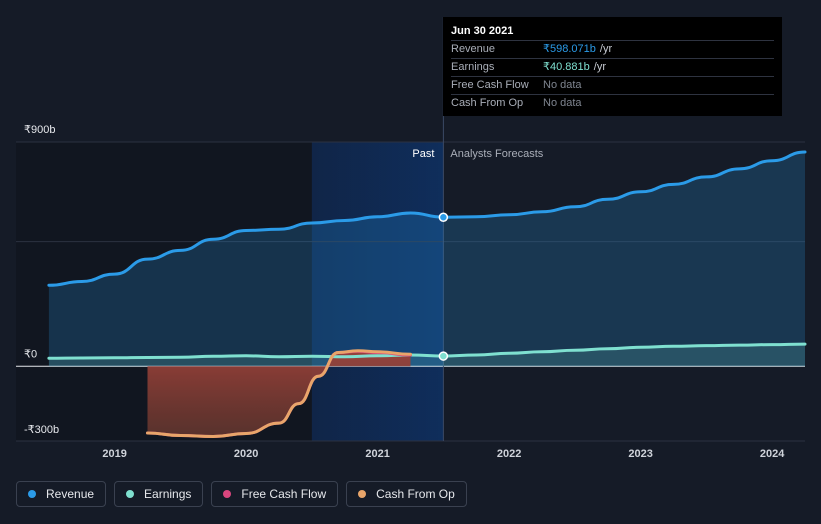 The height and width of the screenshot is (524, 821). Describe the element at coordinates (30, 354) in the screenshot. I see `y-tick-label: ₹0` at that location.